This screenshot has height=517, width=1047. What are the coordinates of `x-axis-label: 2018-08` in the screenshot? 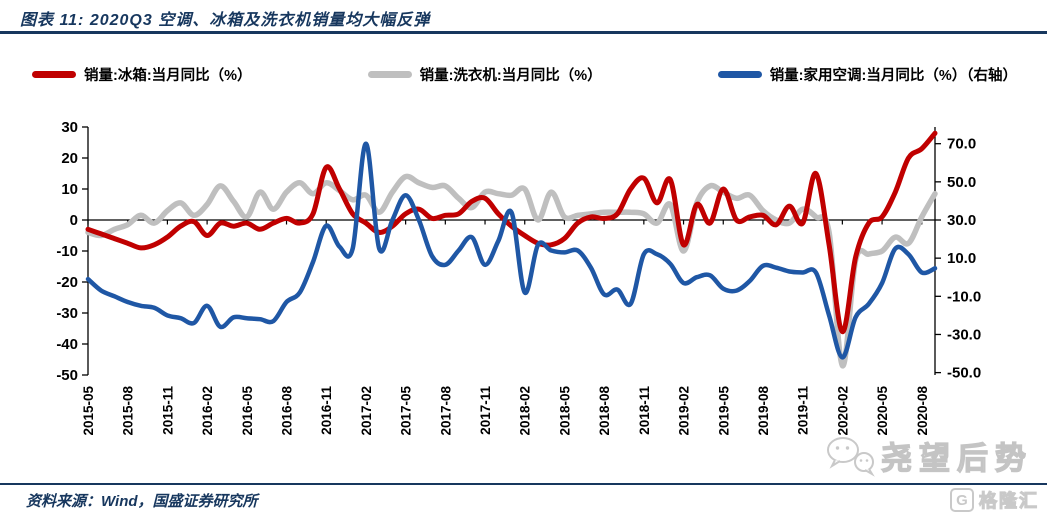 It's located at (604, 411).